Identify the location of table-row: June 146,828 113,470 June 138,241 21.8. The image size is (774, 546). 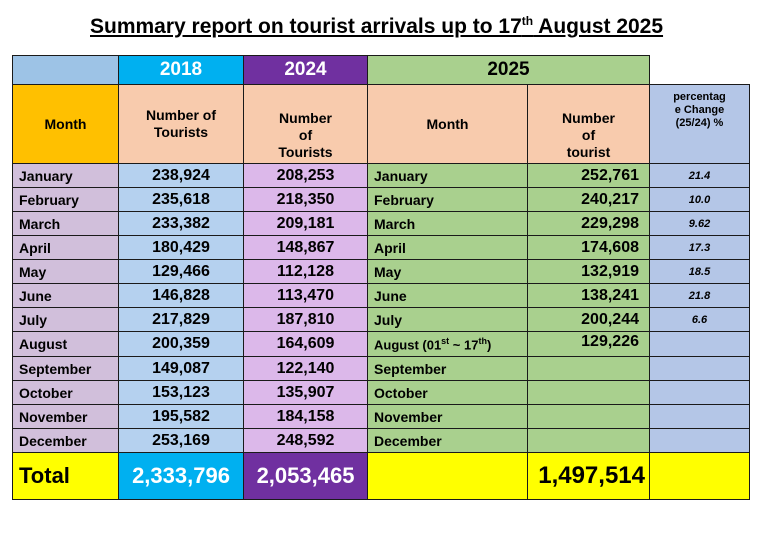
(381, 295).